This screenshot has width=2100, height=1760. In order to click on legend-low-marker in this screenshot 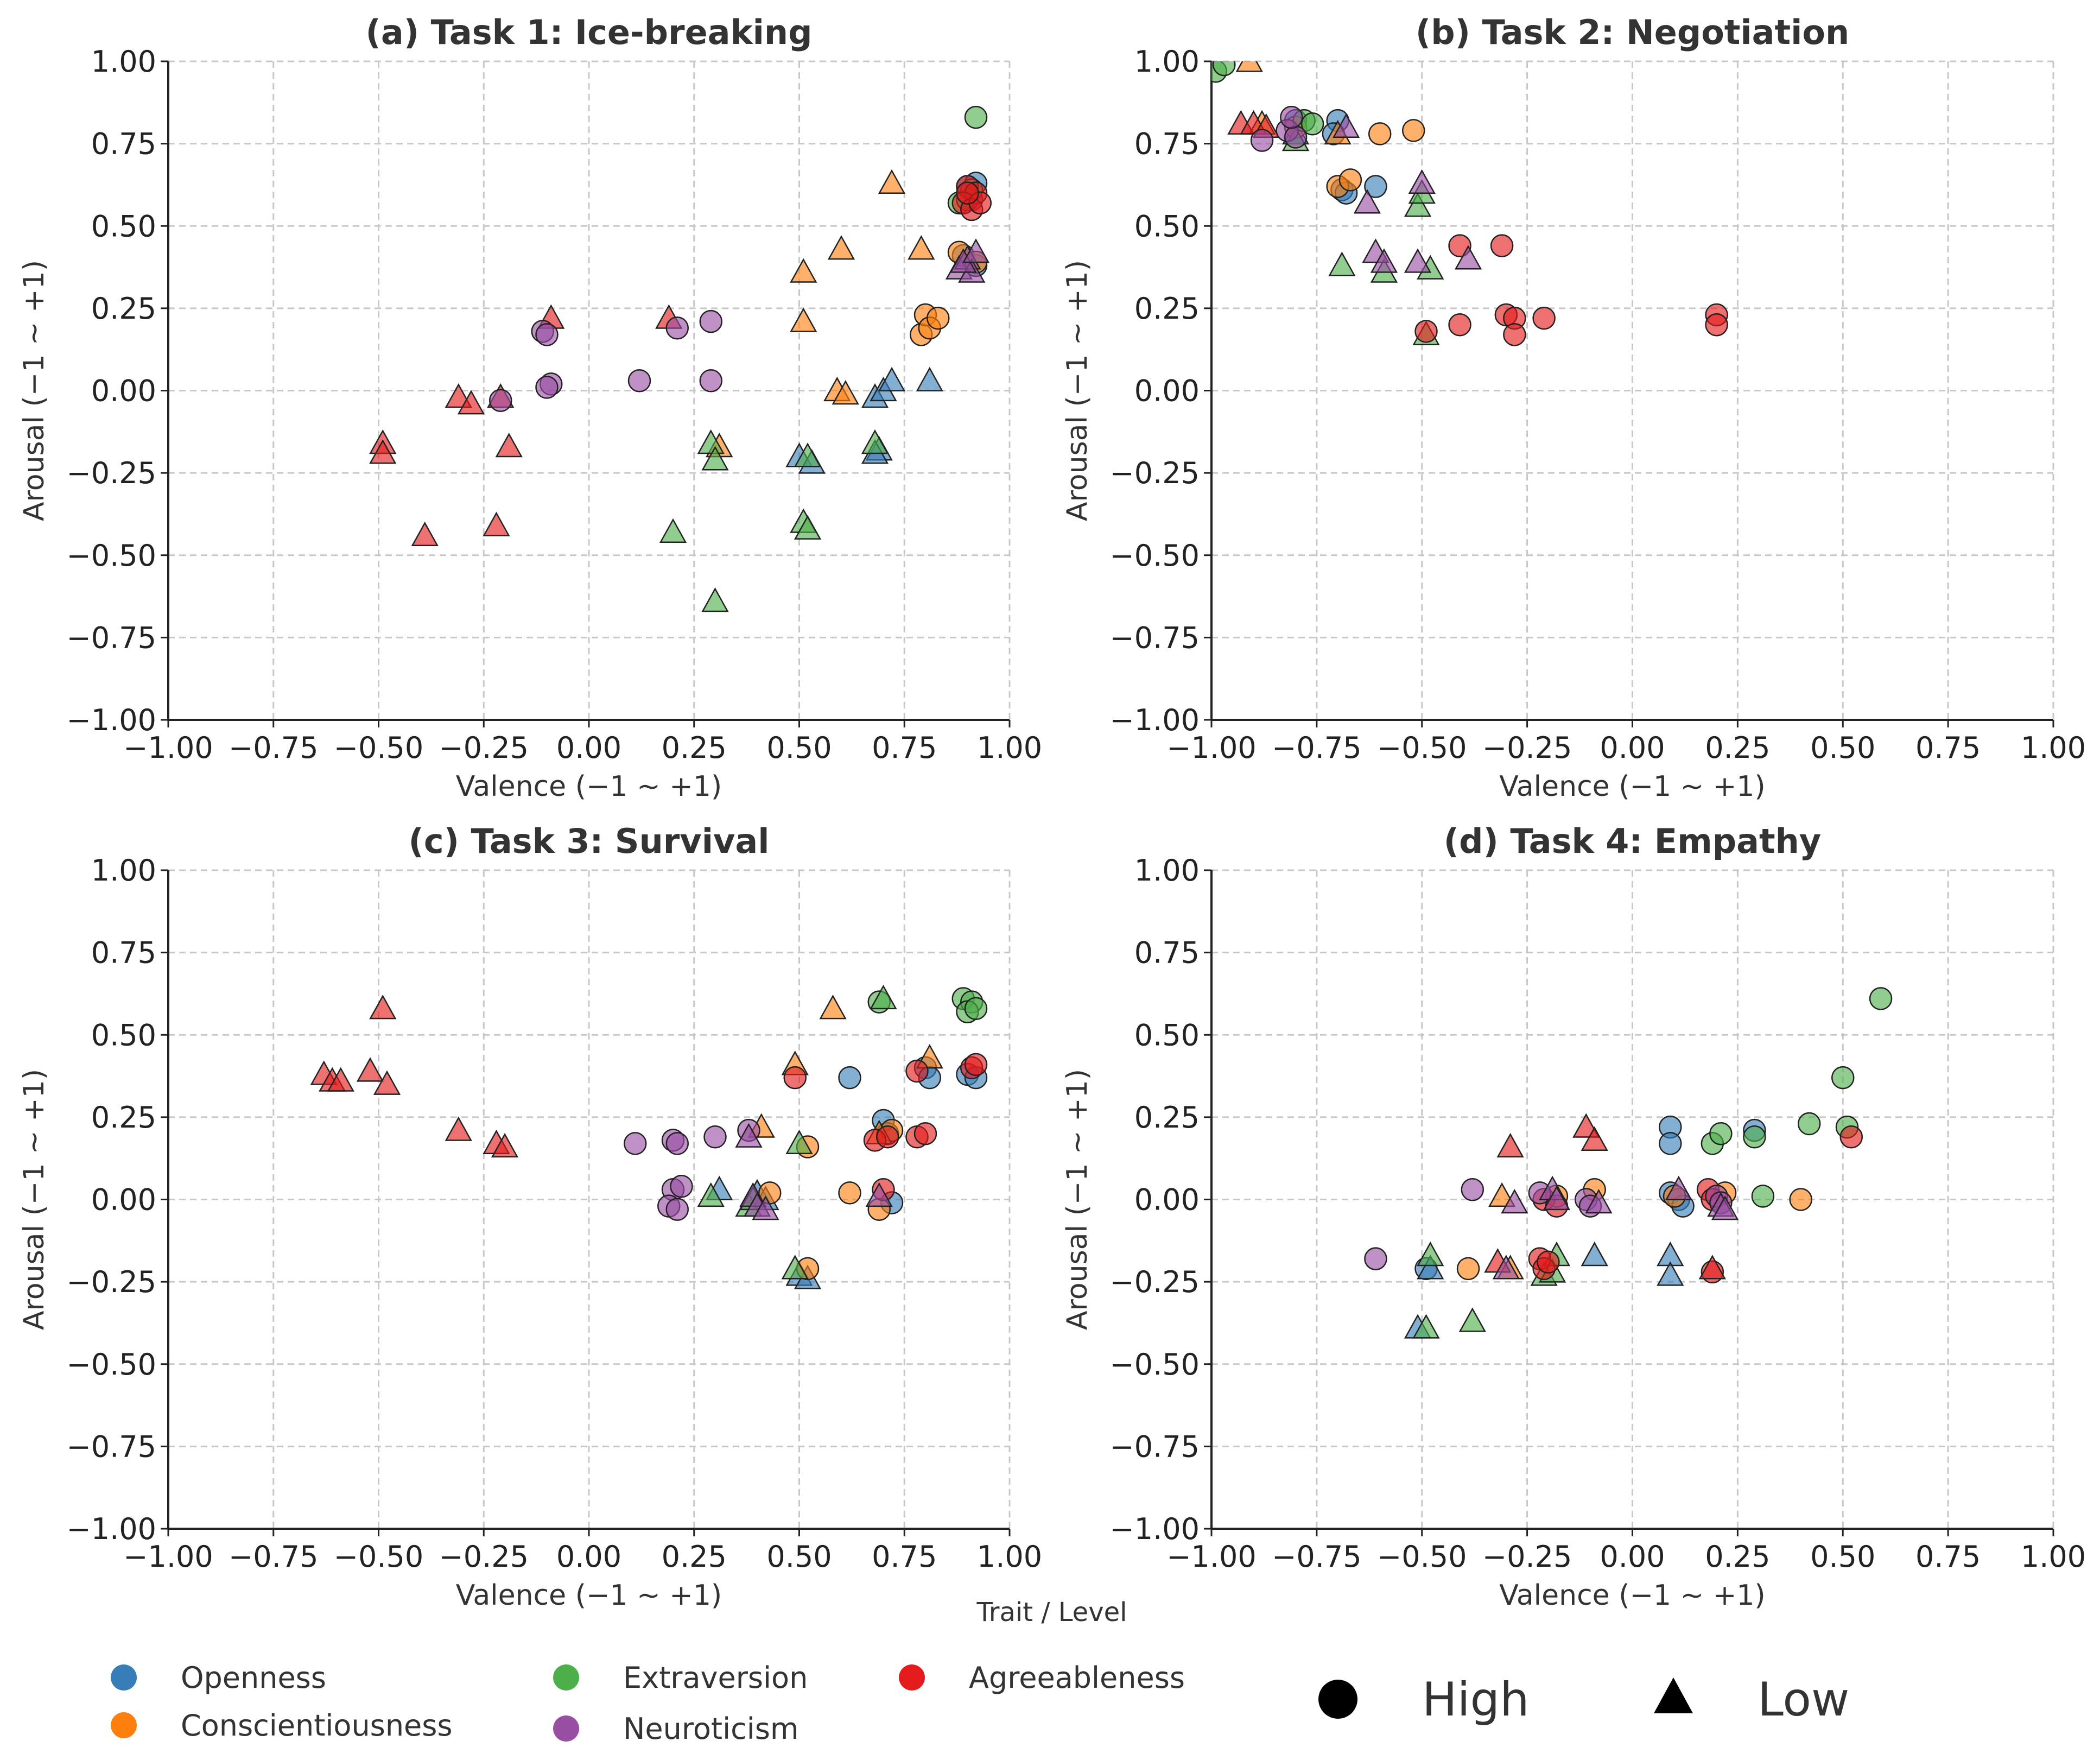, I will do `click(1673, 1695)`.